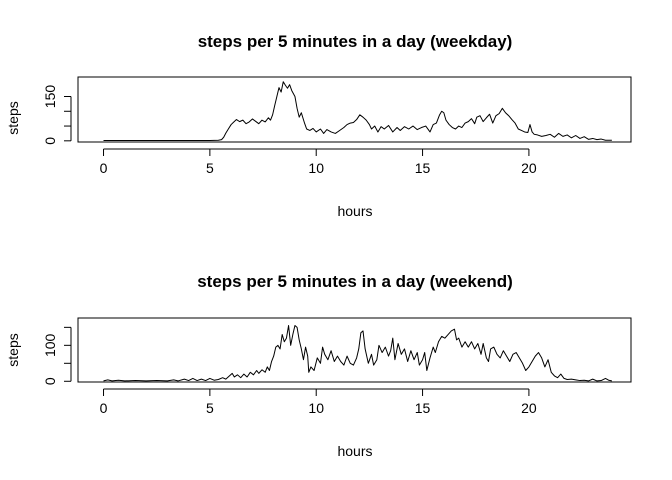 This screenshot has height=480, width=672. Describe the element at coordinates (355, 41) in the screenshot. I see `chart-title: steps per 5 minutes in a day (weekday)` at that location.